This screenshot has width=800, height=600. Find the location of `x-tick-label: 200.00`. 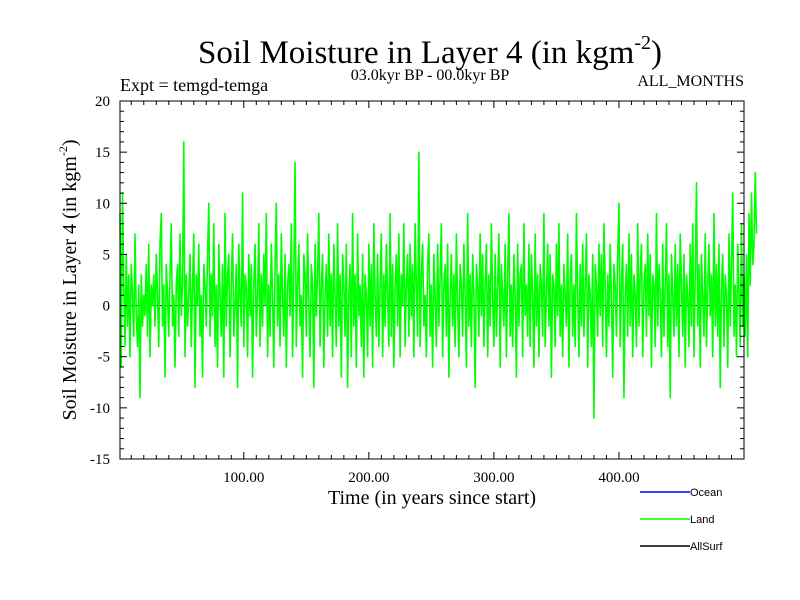

x-tick-label: 200.00 is located at coordinates (368, 478).